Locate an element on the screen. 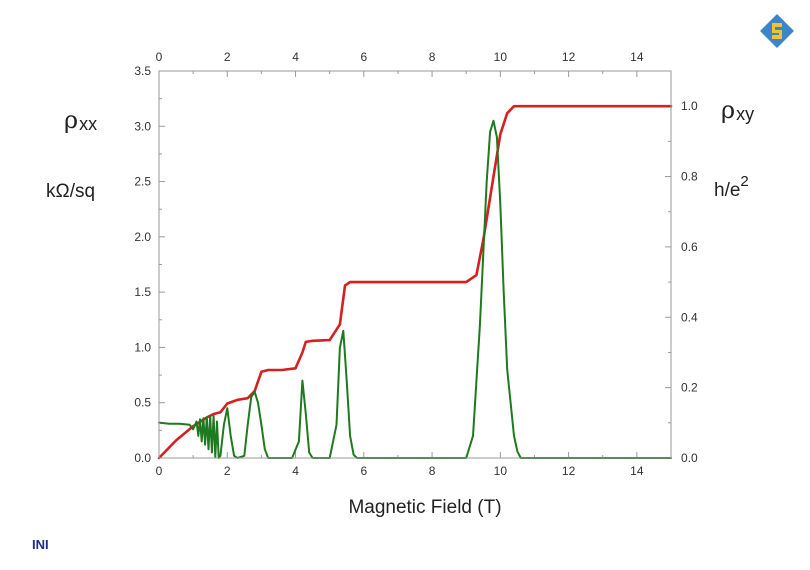  x-tick-label-top: 10 is located at coordinates (501, 57).